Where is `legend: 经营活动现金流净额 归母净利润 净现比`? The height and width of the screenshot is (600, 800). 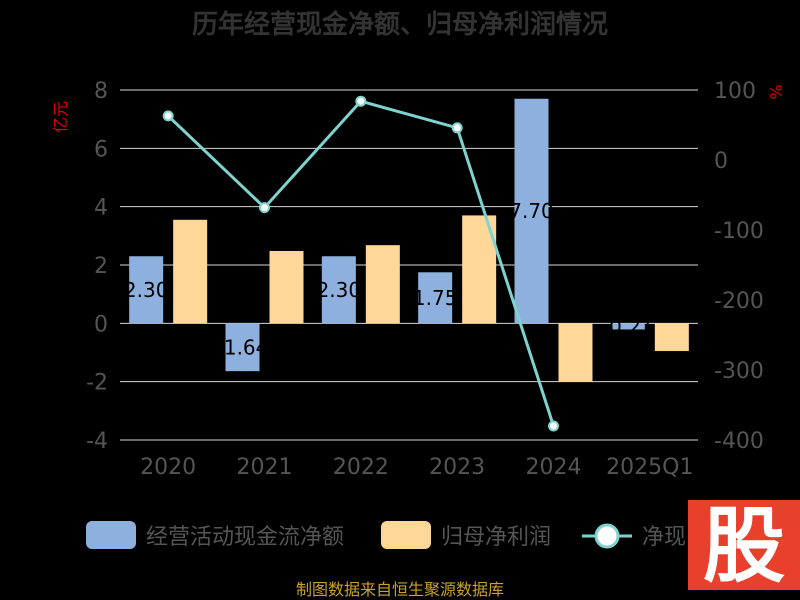
legend: 经营活动现金流净额 归母净利润 净现比 is located at coordinates (397, 535).